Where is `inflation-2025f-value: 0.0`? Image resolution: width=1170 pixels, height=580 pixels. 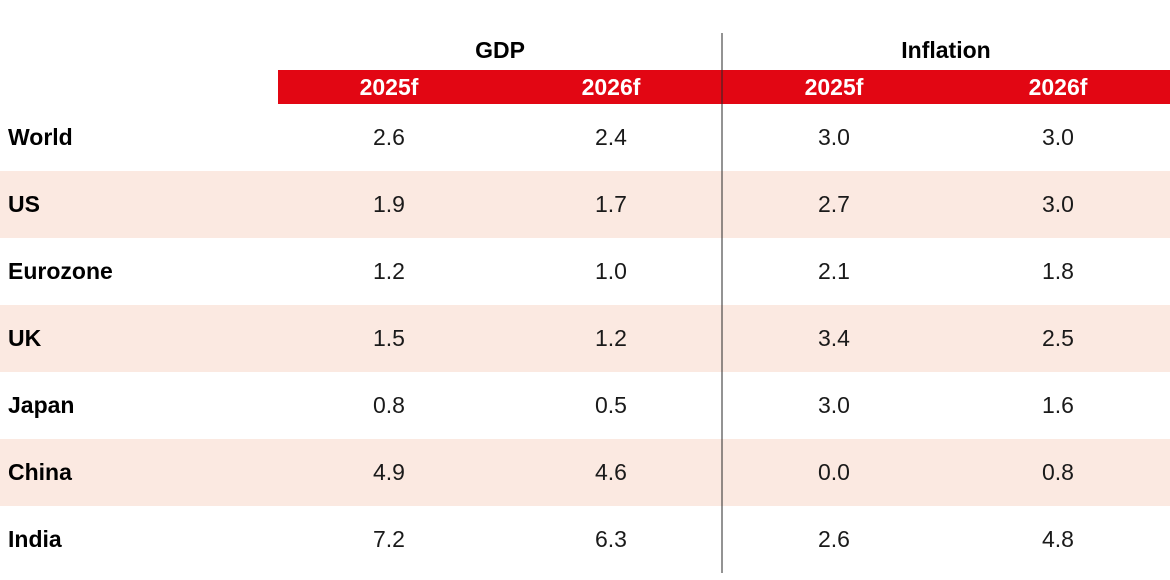 inflation-2025f-value: 0.0 is located at coordinates (834, 472).